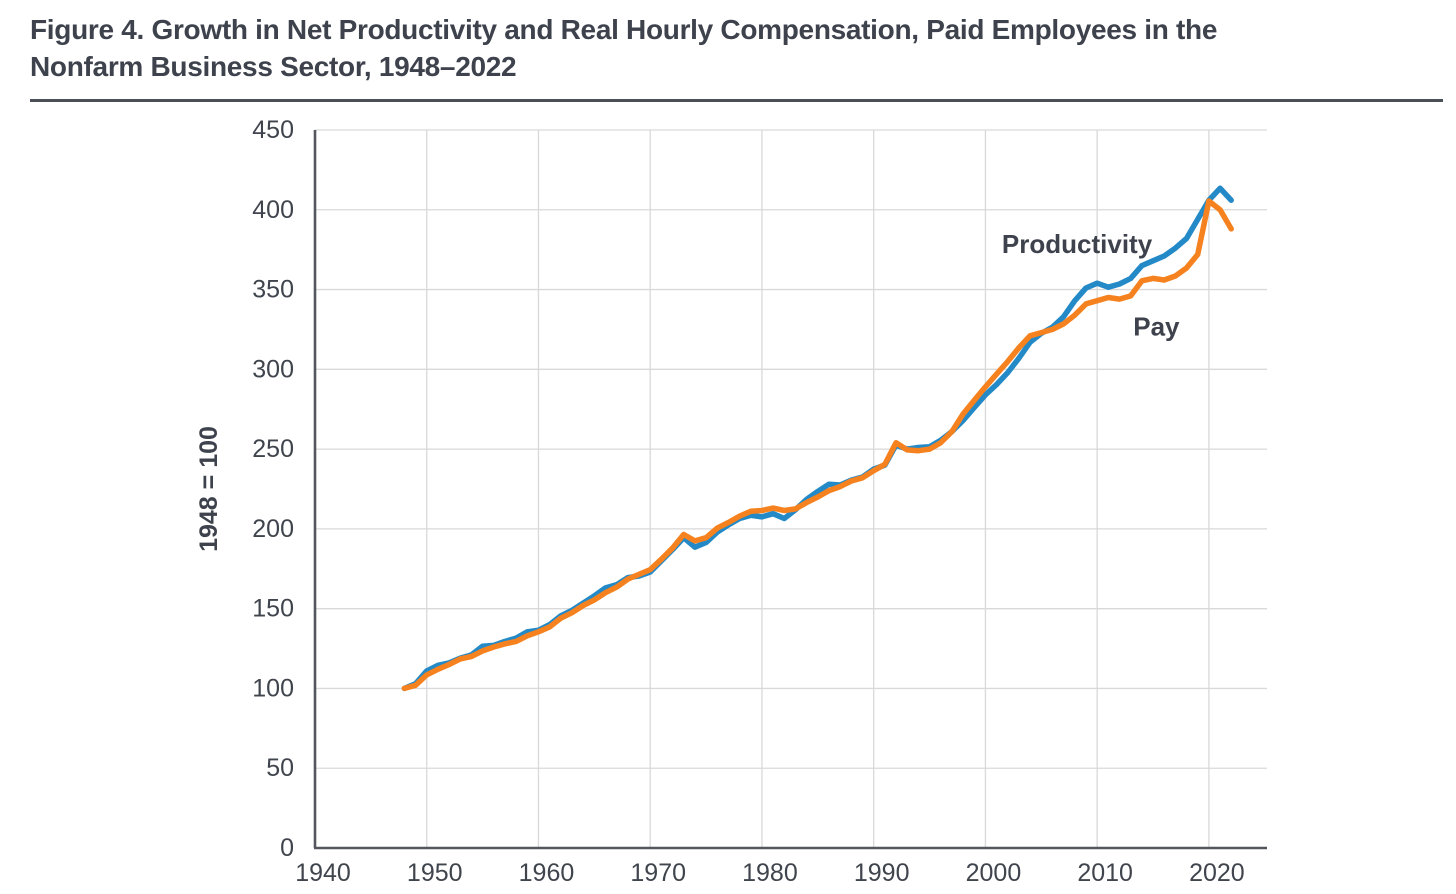 This screenshot has width=1456, height=894. I want to click on y-tick-label: 150, so click(273, 609).